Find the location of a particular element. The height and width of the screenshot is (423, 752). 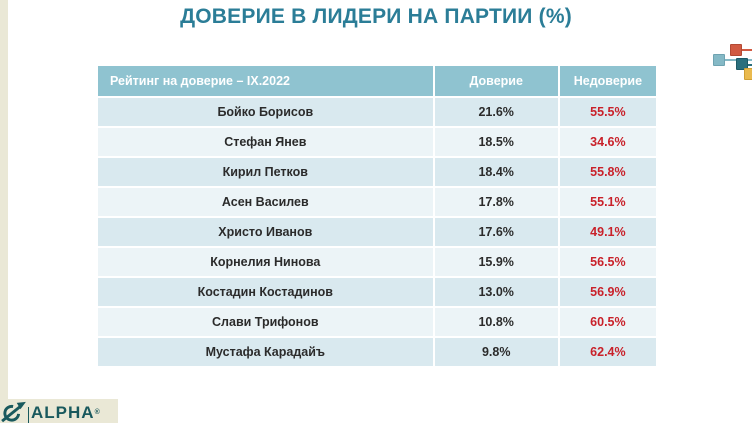

distrust-value: 55.5% is located at coordinates (607, 112).